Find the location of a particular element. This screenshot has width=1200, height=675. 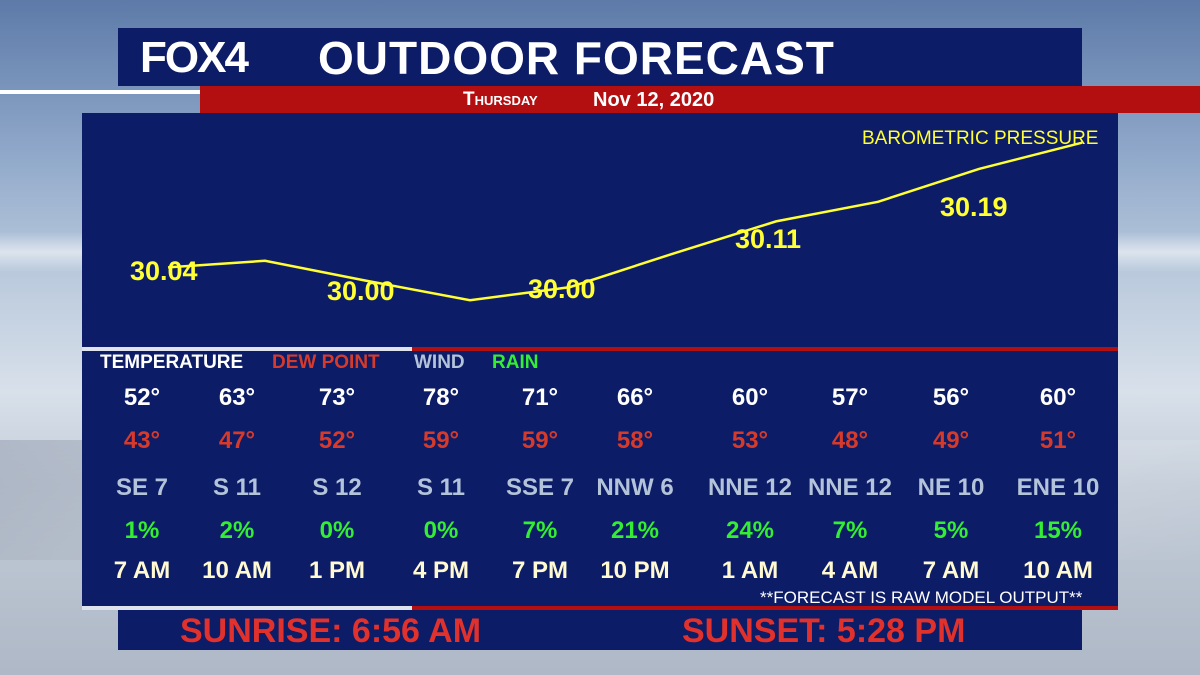

forecast-time: 4 AM is located at coordinates (850, 570).